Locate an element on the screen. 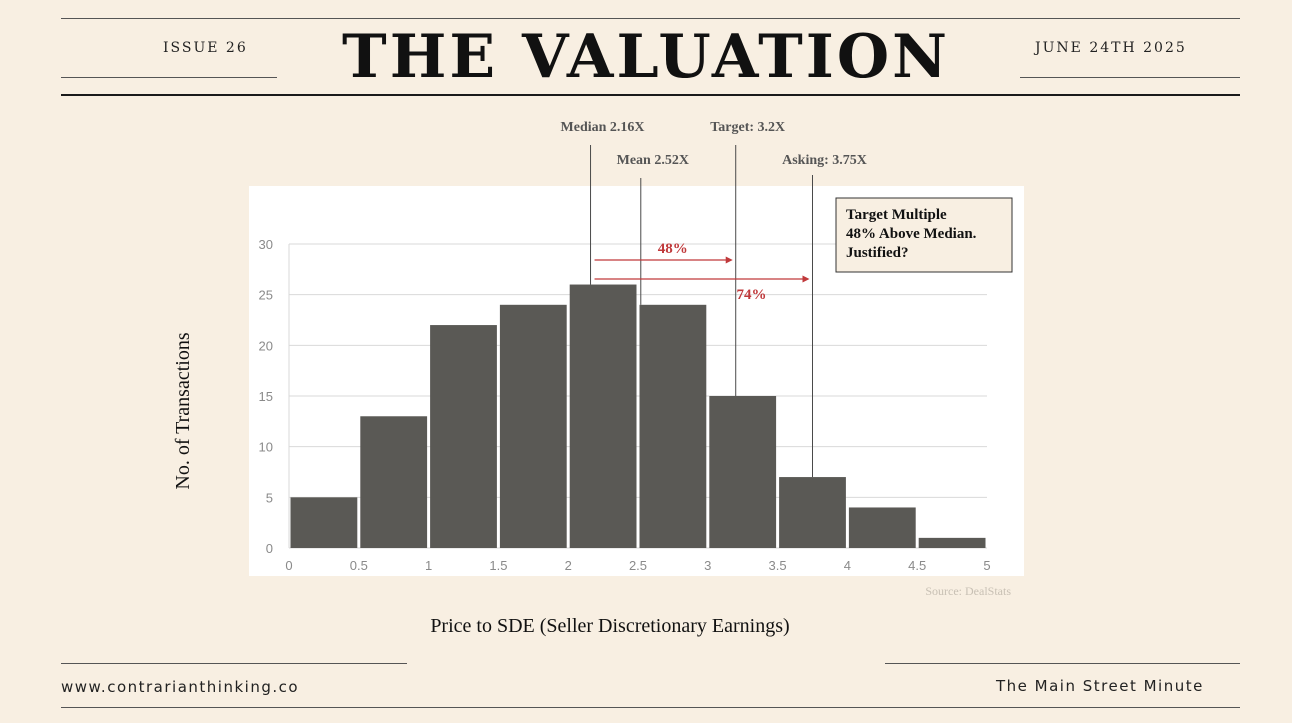 This screenshot has width=1292, height=723. x-tick-label-5: 5 is located at coordinates (986, 565).